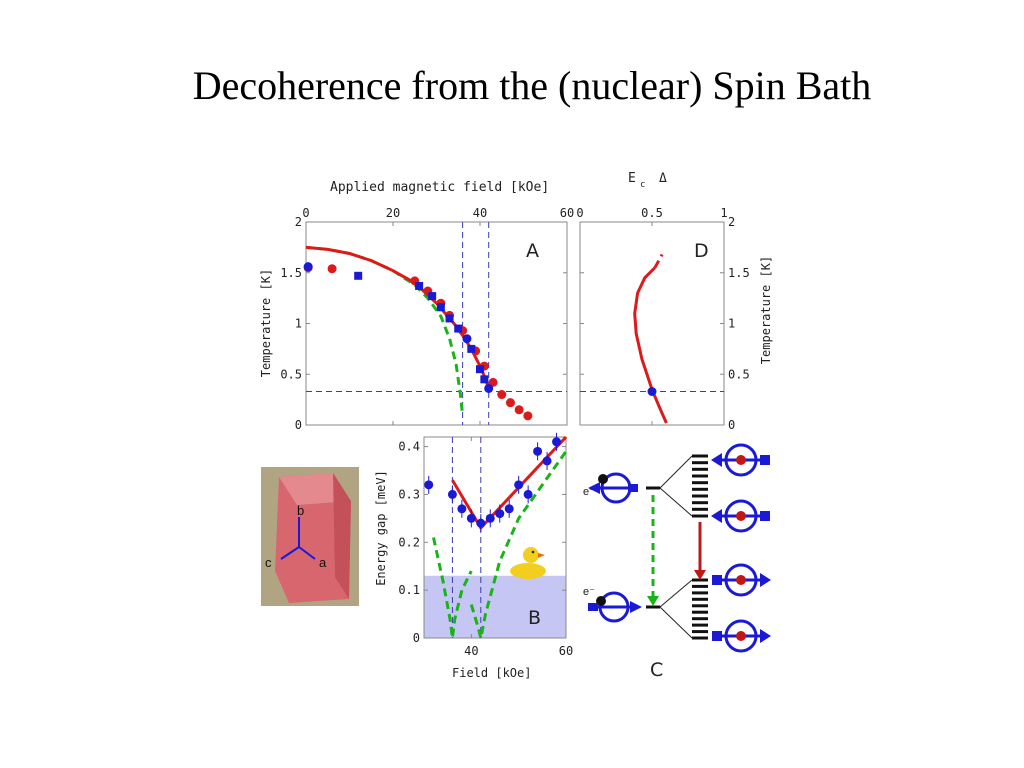 The width and height of the screenshot is (1024, 768). What do you see at coordinates (266, 323) in the screenshot?
I see `panel-a-ylabel: Temperature [K]` at bounding box center [266, 323].